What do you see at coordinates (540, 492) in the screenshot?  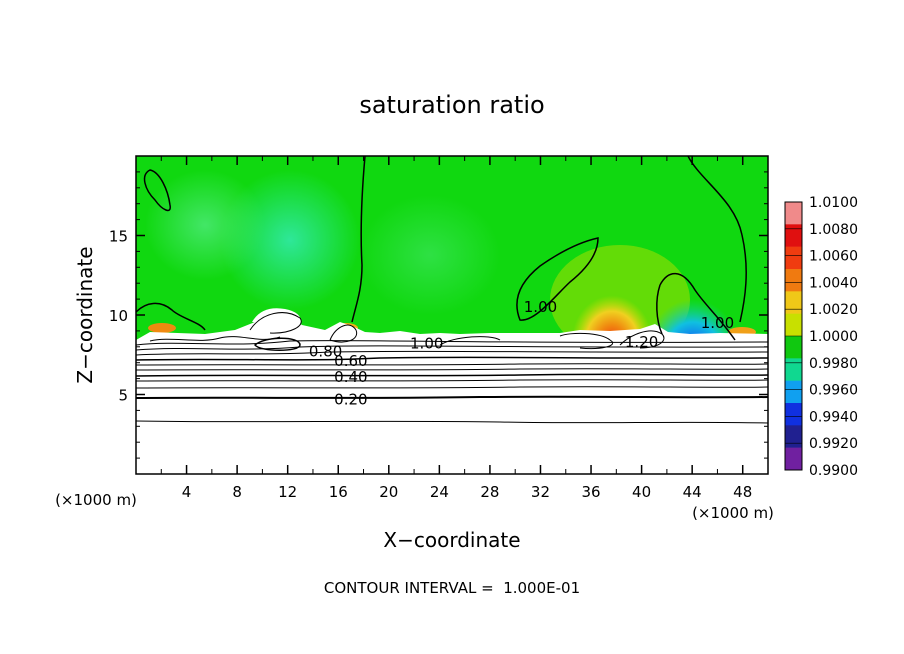 I see `x-tick-label: 32` at bounding box center [540, 492].